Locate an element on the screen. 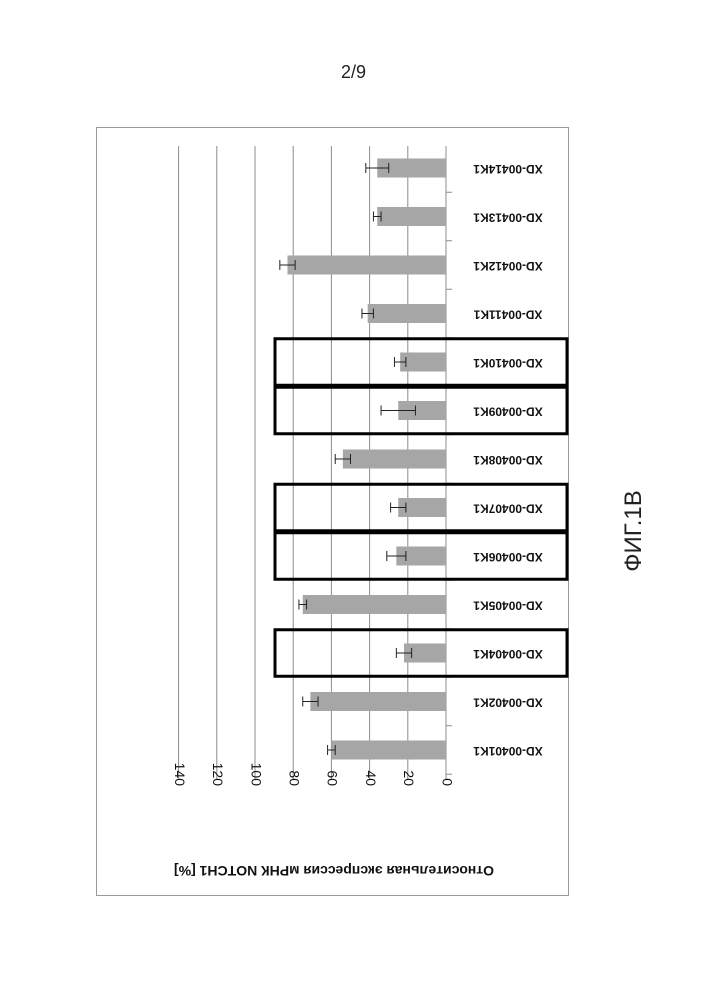 Image resolution: width=707 pixels, height=1000 pixels. tick-label-120: 120 is located at coordinates (218, 775).